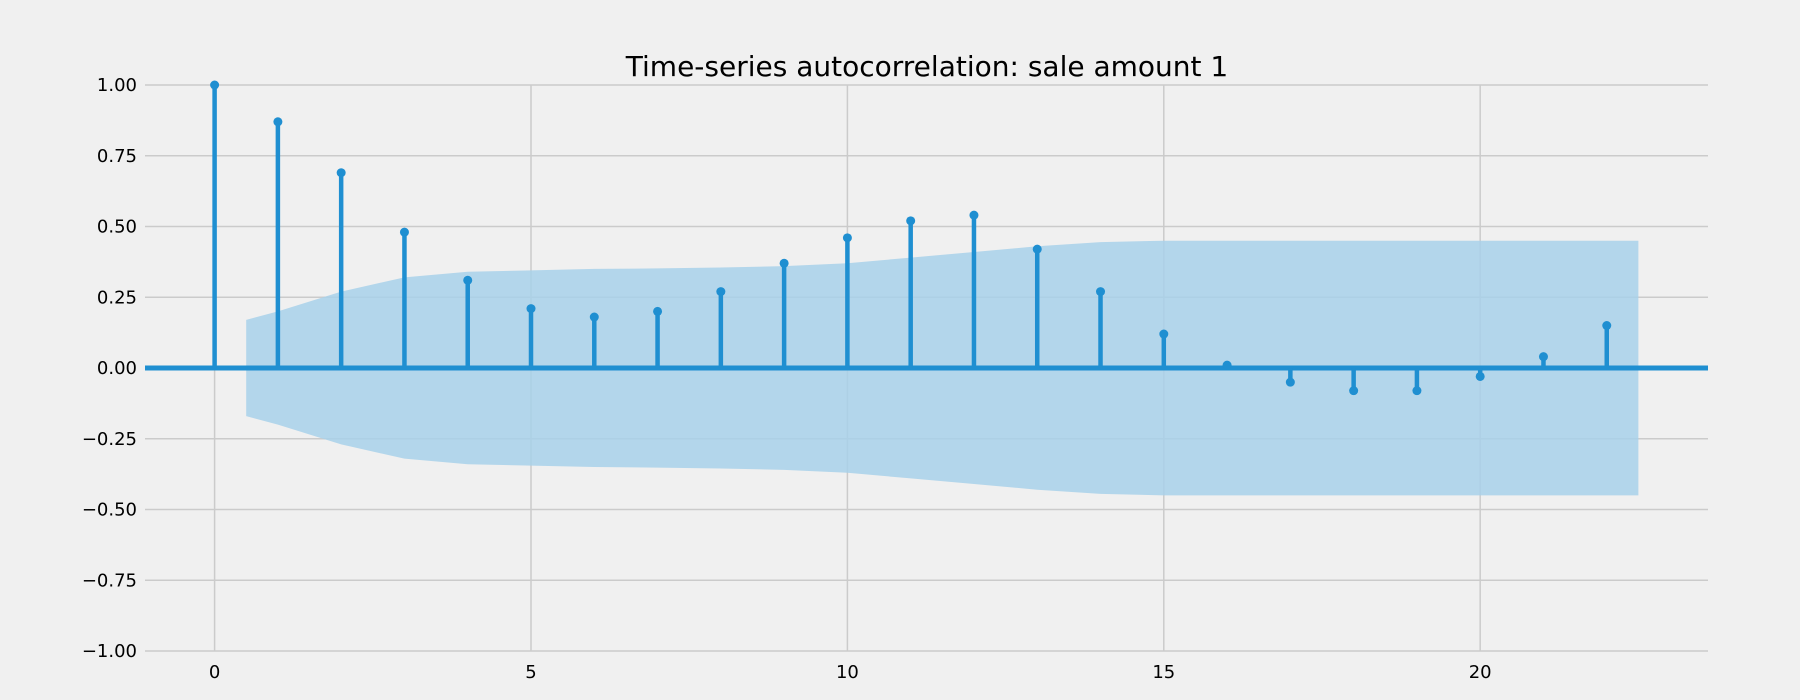  What do you see at coordinates (117, 156) in the screenshot?
I see `y-tick-label: 0.75` at bounding box center [117, 156].